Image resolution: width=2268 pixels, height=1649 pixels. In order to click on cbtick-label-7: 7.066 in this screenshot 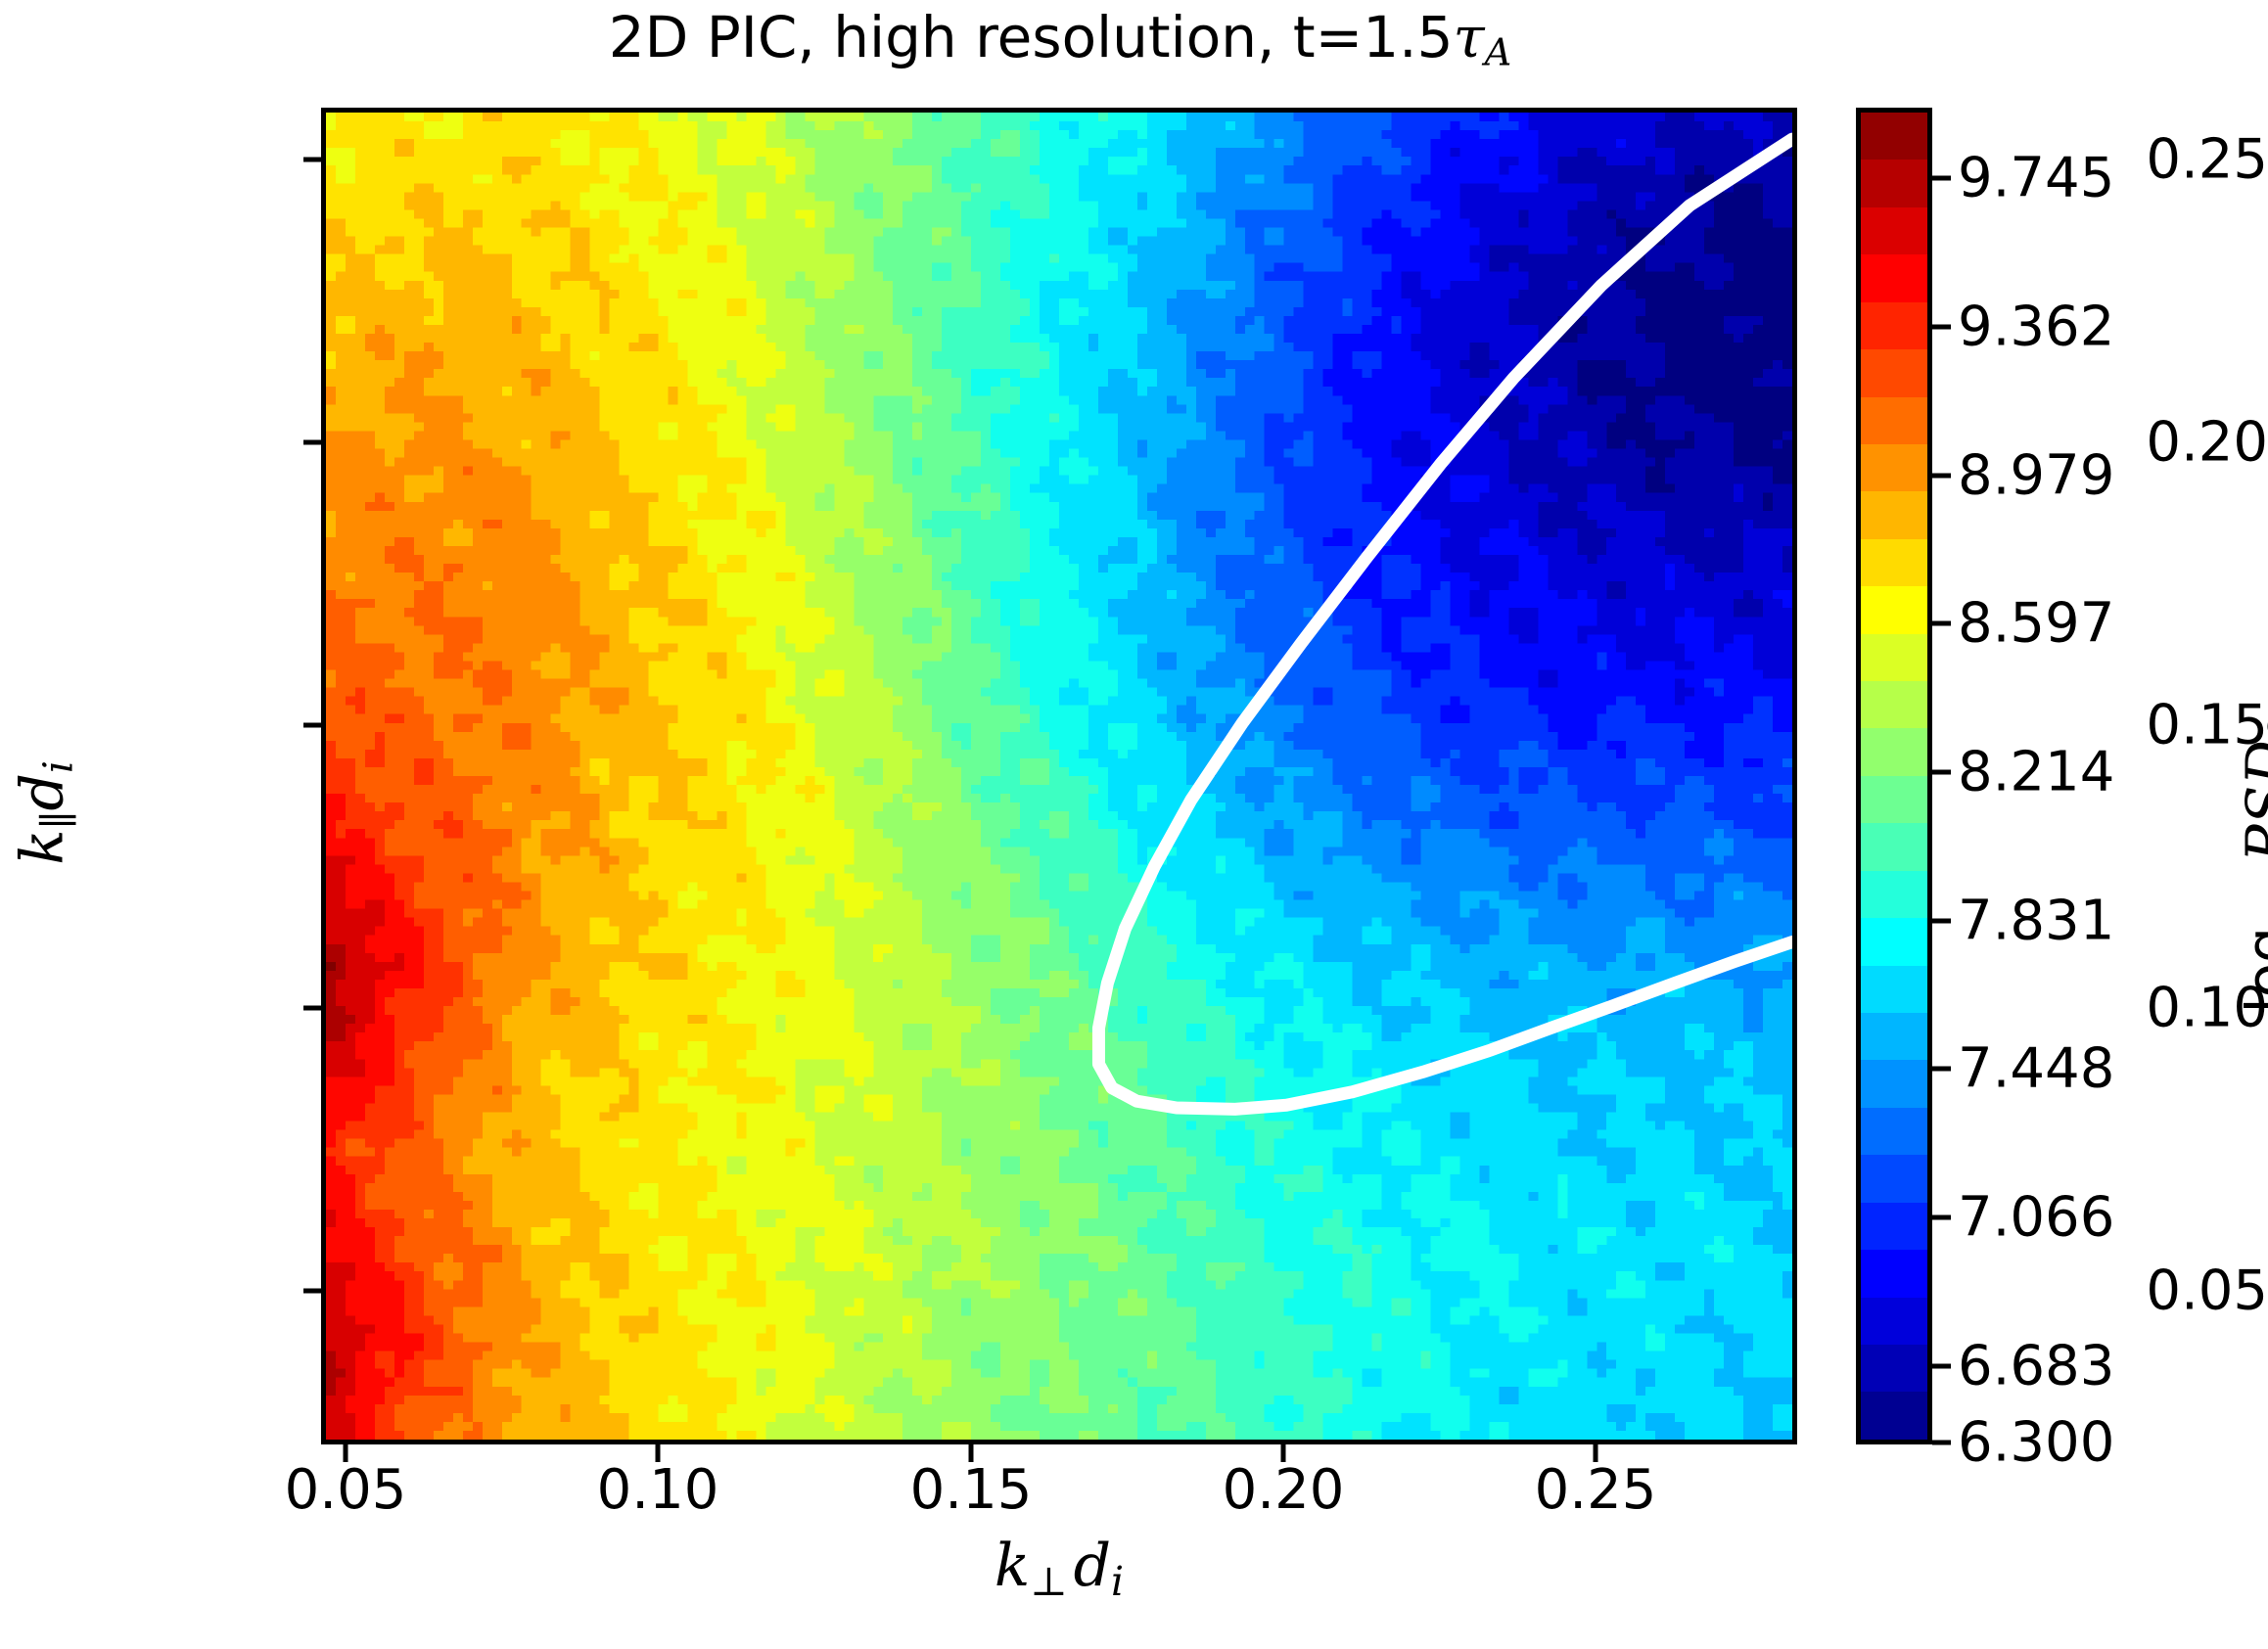, I will do `click(2037, 1217)`.